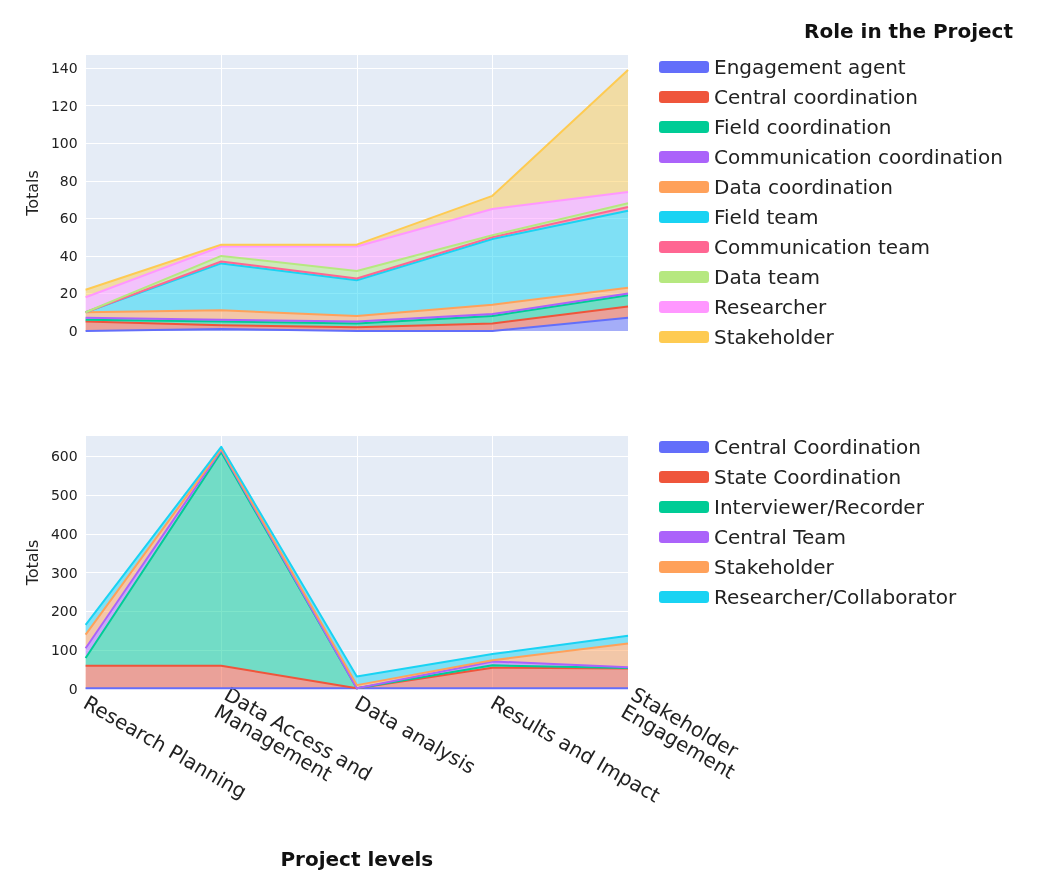 The image size is (1044, 887). I want to click on legend-label: Central coordination, so click(816, 97).